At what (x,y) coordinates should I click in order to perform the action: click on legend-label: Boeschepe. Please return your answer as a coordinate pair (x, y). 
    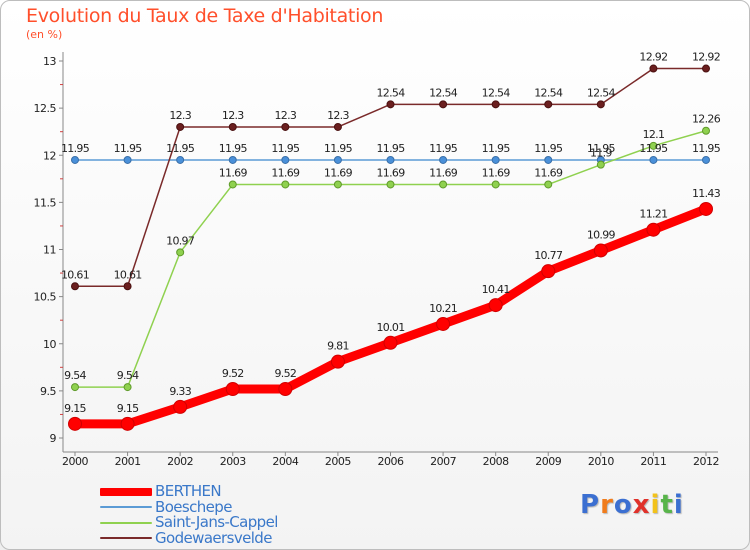
    Looking at the image, I should click on (193, 506).